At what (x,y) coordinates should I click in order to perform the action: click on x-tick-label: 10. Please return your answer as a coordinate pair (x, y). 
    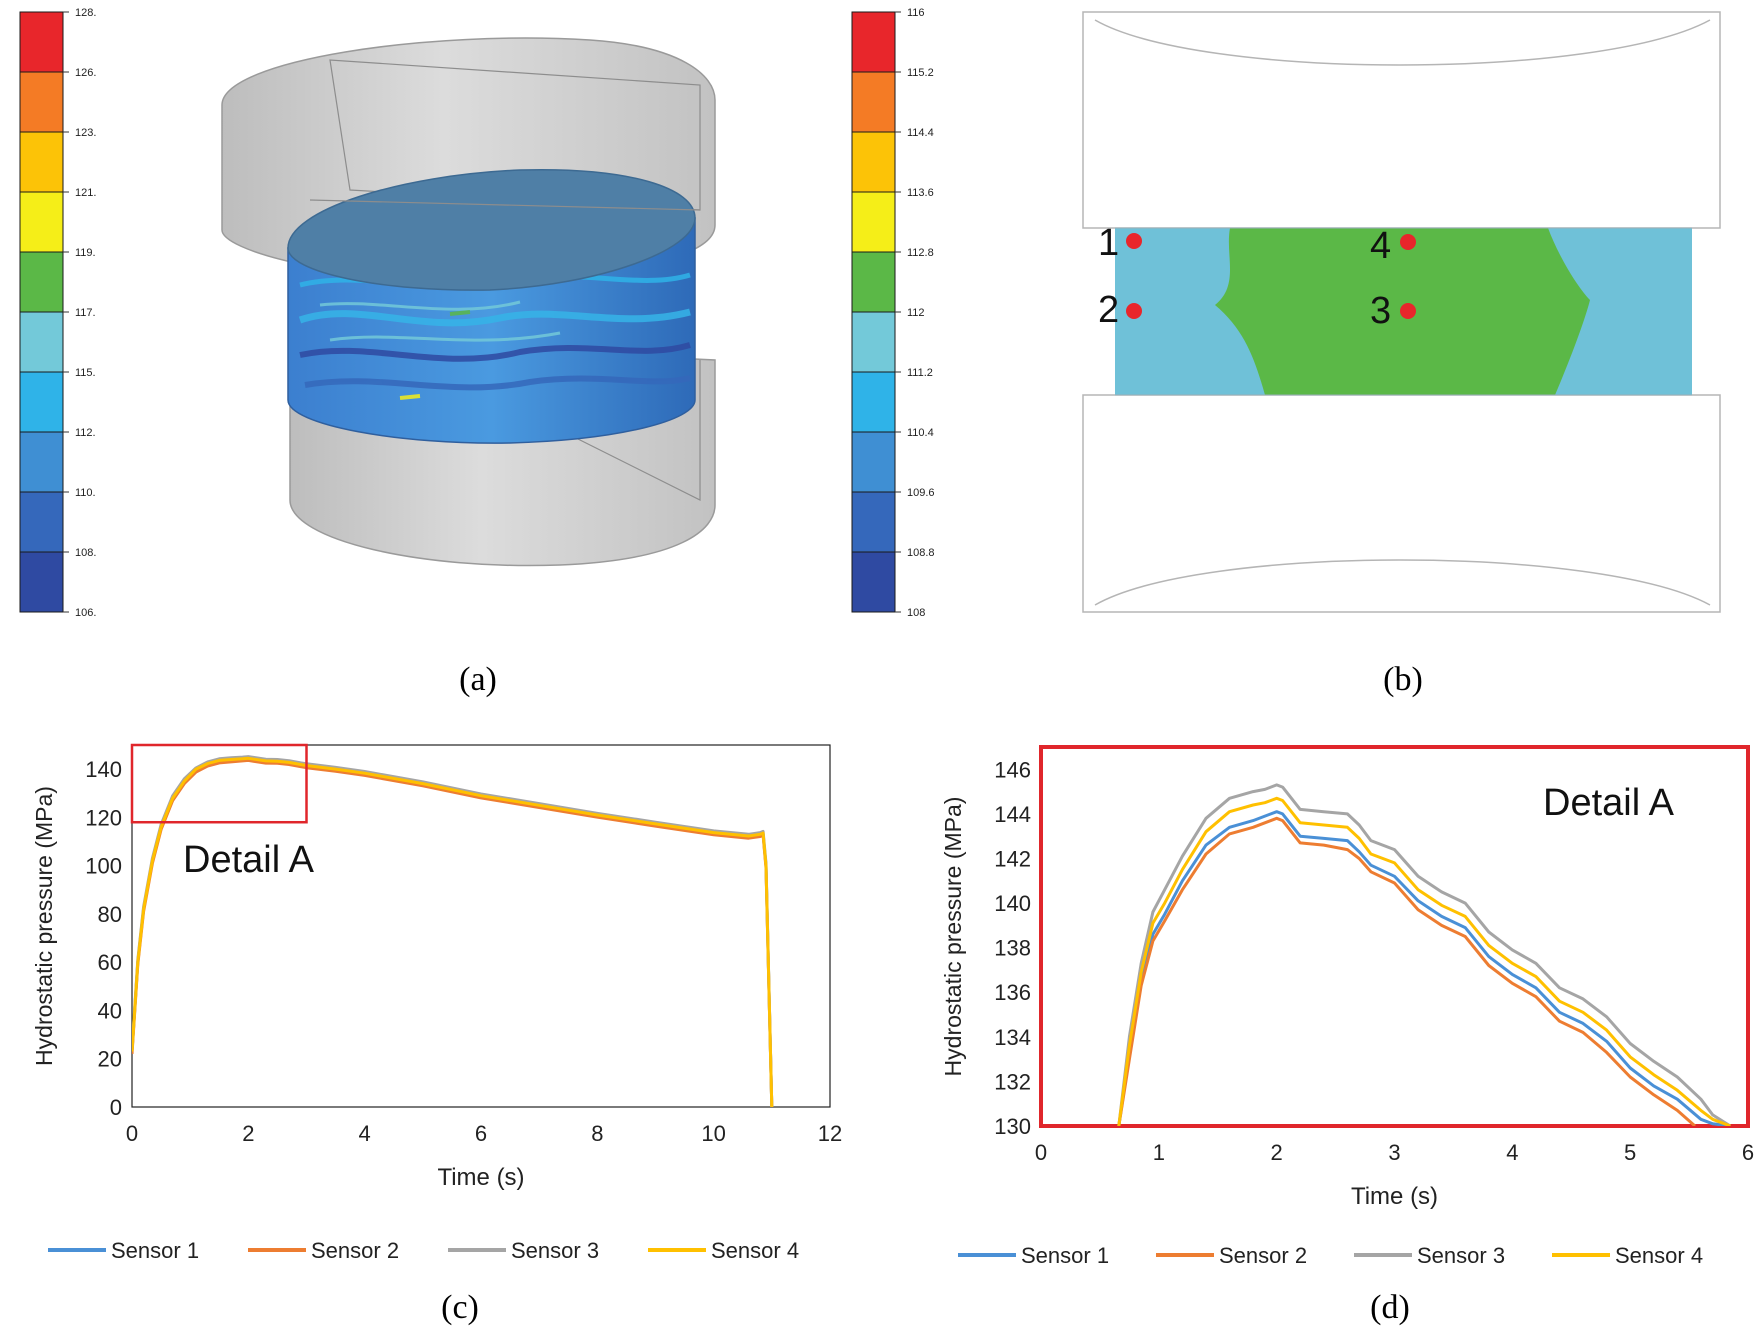
    Looking at the image, I should click on (713, 1133).